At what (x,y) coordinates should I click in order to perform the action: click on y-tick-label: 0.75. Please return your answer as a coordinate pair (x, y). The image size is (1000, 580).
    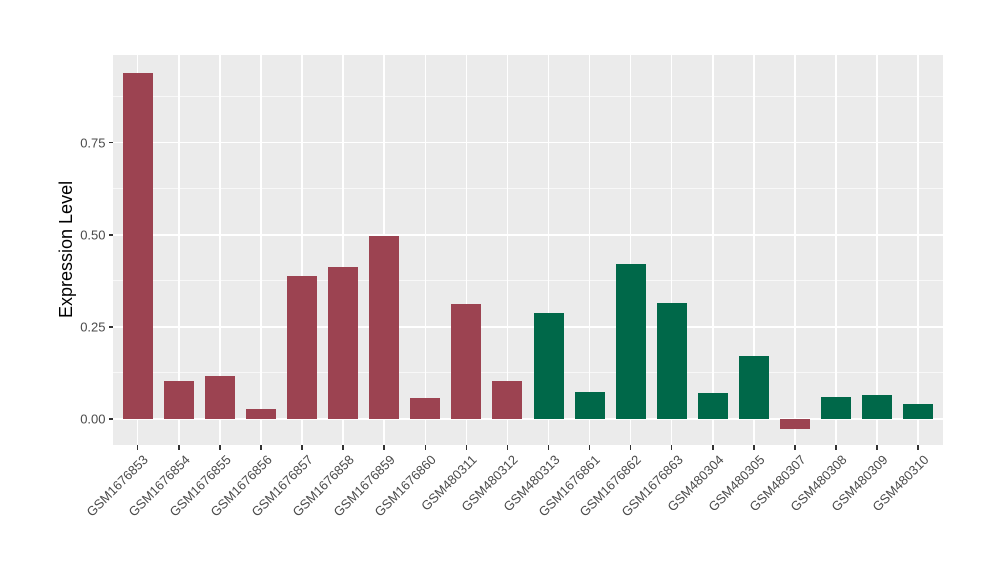
    Looking at the image, I should click on (93, 143).